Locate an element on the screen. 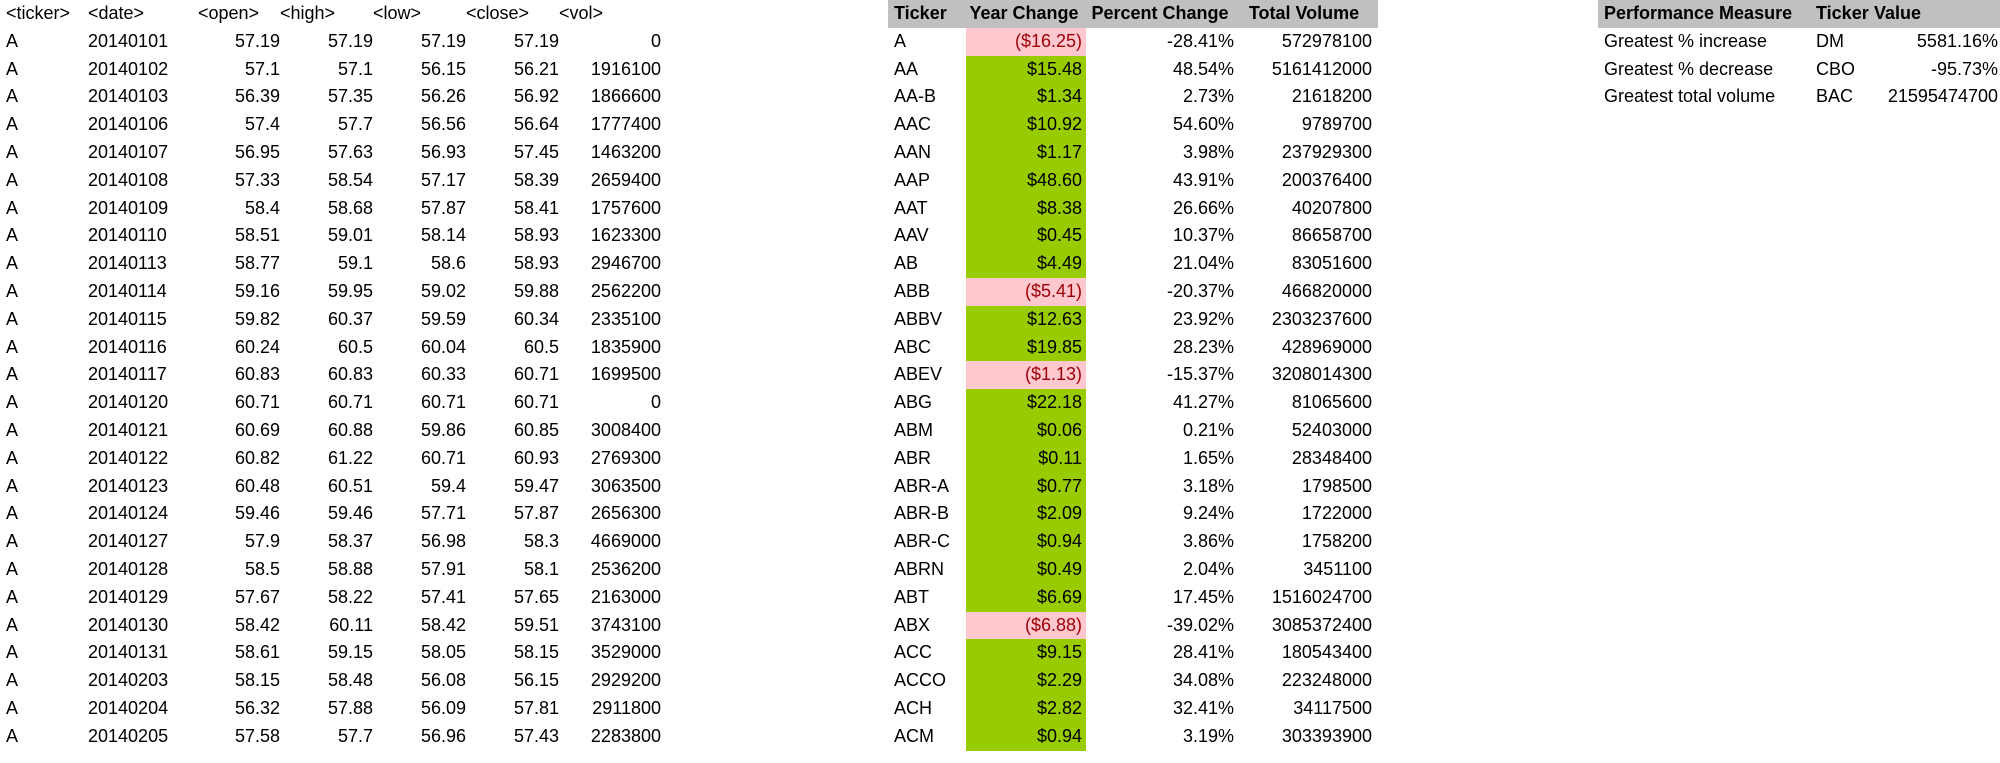  cell-ticker: ACC is located at coordinates (913, 652).